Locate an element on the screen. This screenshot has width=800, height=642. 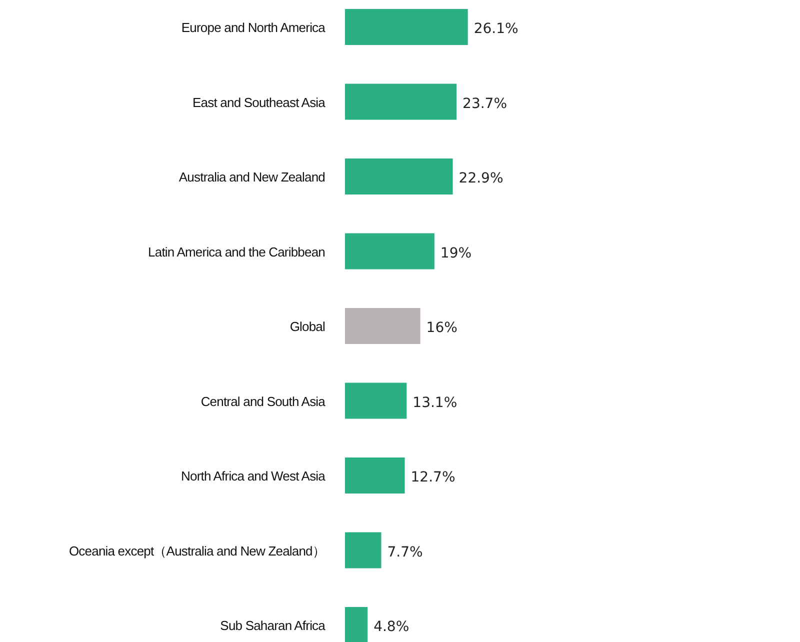
data-label: 26.1% is located at coordinates (496, 29).